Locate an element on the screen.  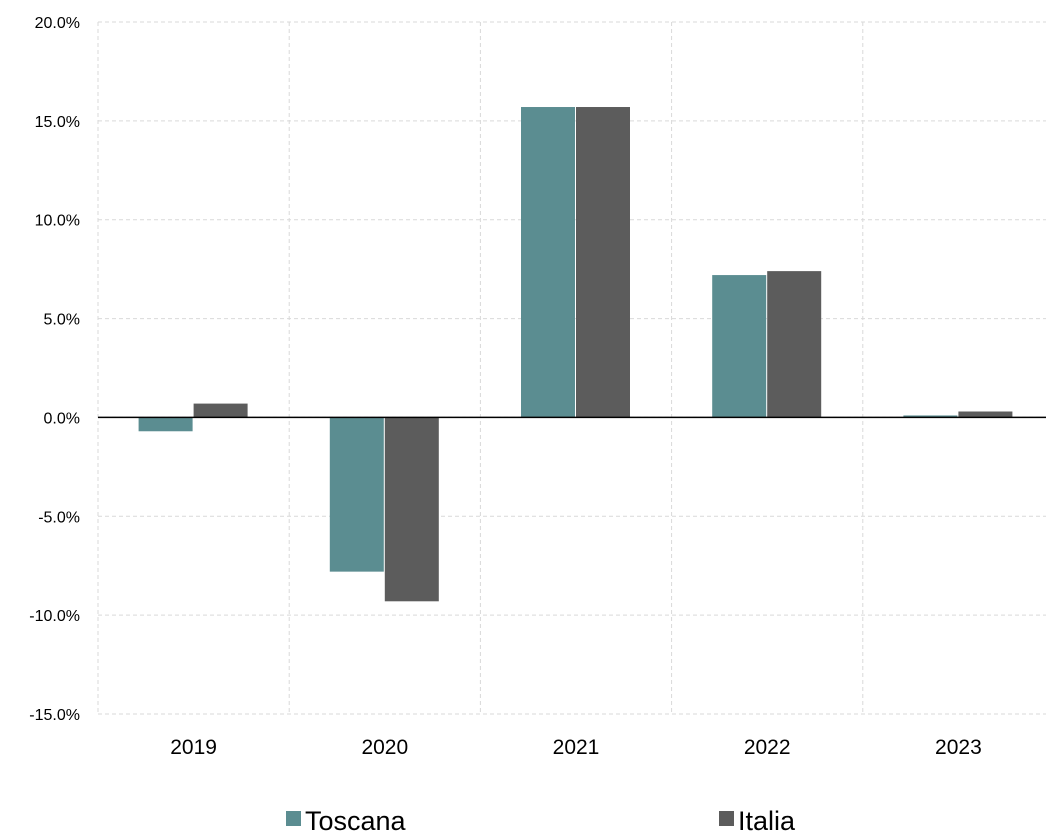
x-axis-tick-labels: 2019 2020 2021 2022 2023 is located at coordinates (576, 747).